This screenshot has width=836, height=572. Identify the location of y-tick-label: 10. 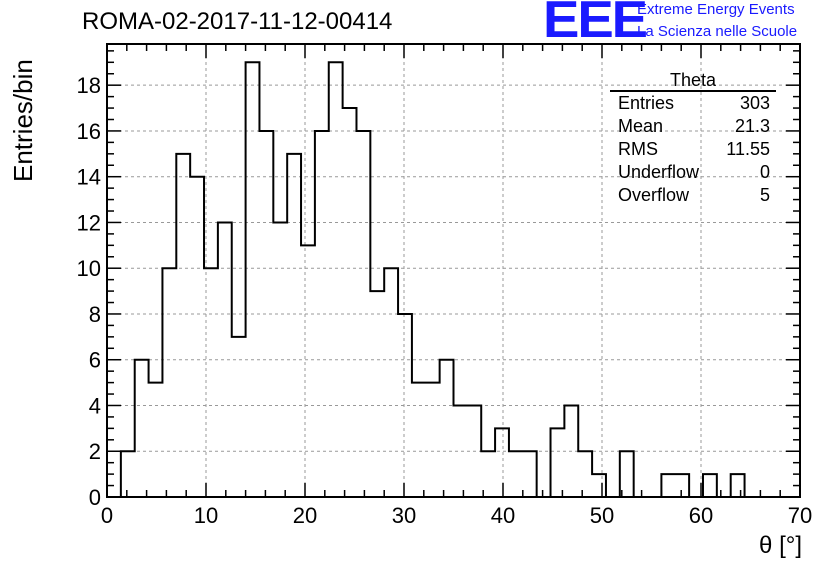
(89, 268).